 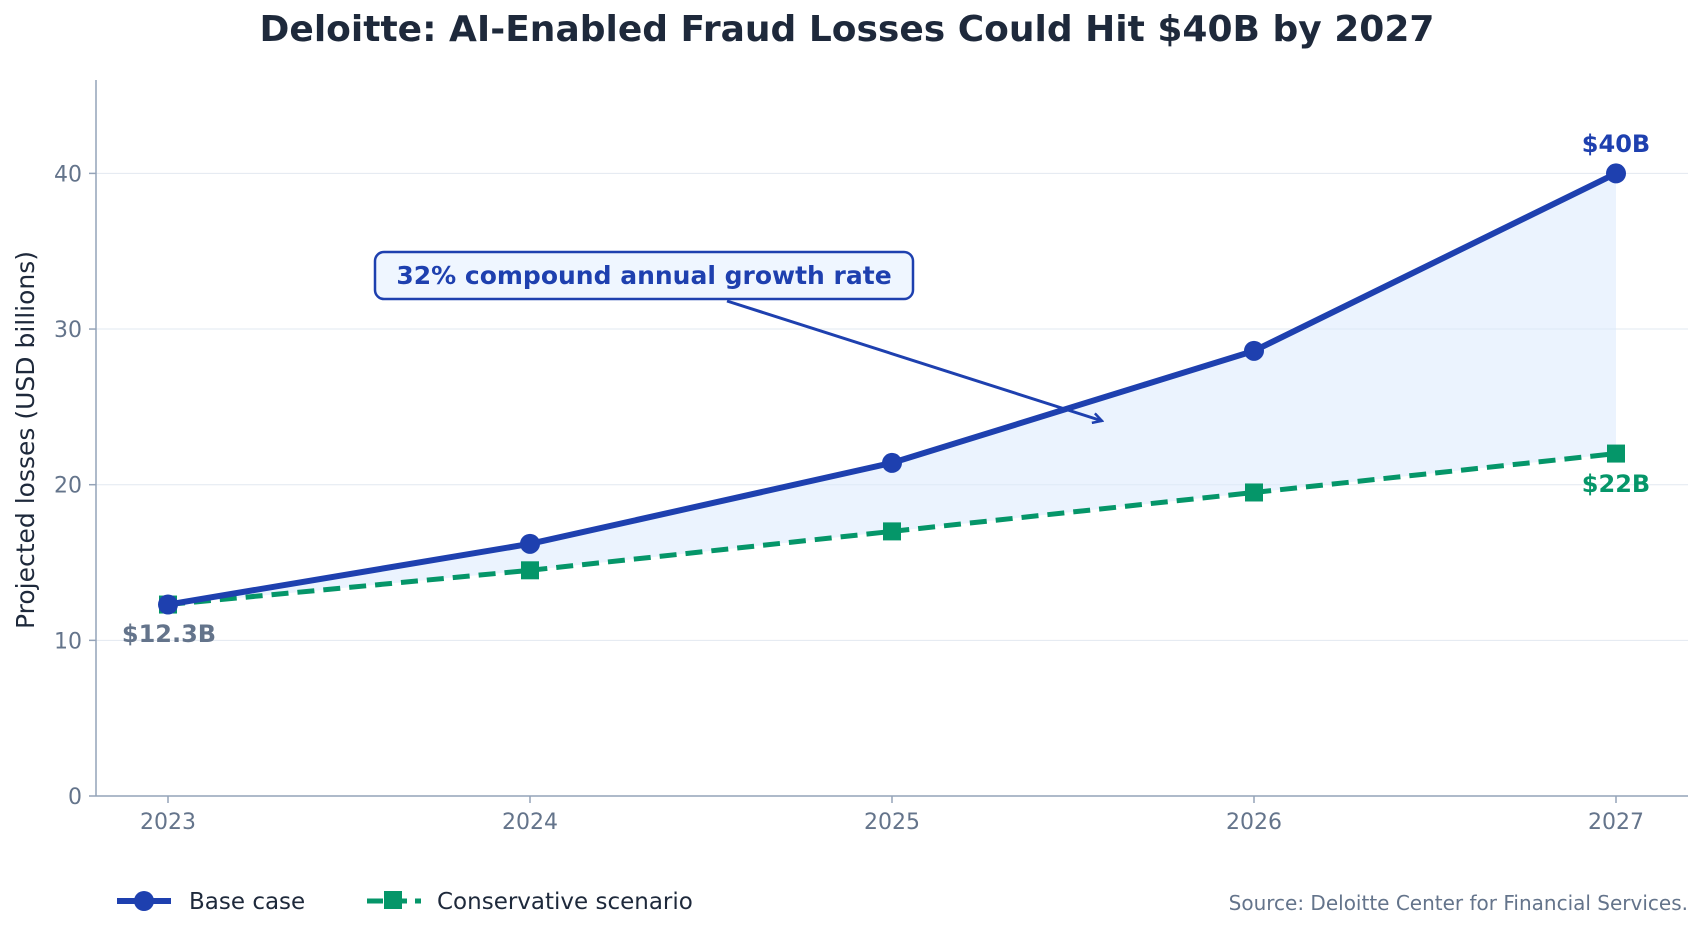 What do you see at coordinates (68, 330) in the screenshot?
I see `y-tick-label: 30` at bounding box center [68, 330].